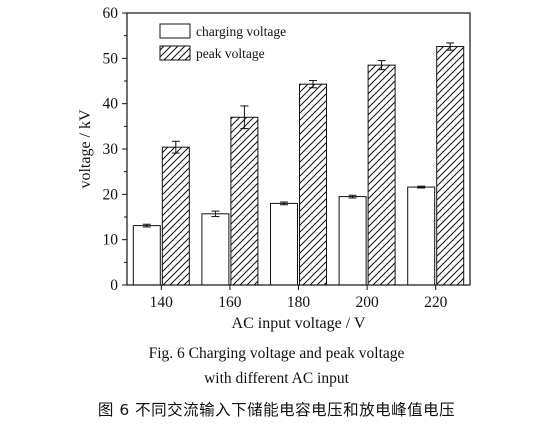 The image size is (553, 427). I want to click on y-tick-label-0: 0, so click(114, 285).